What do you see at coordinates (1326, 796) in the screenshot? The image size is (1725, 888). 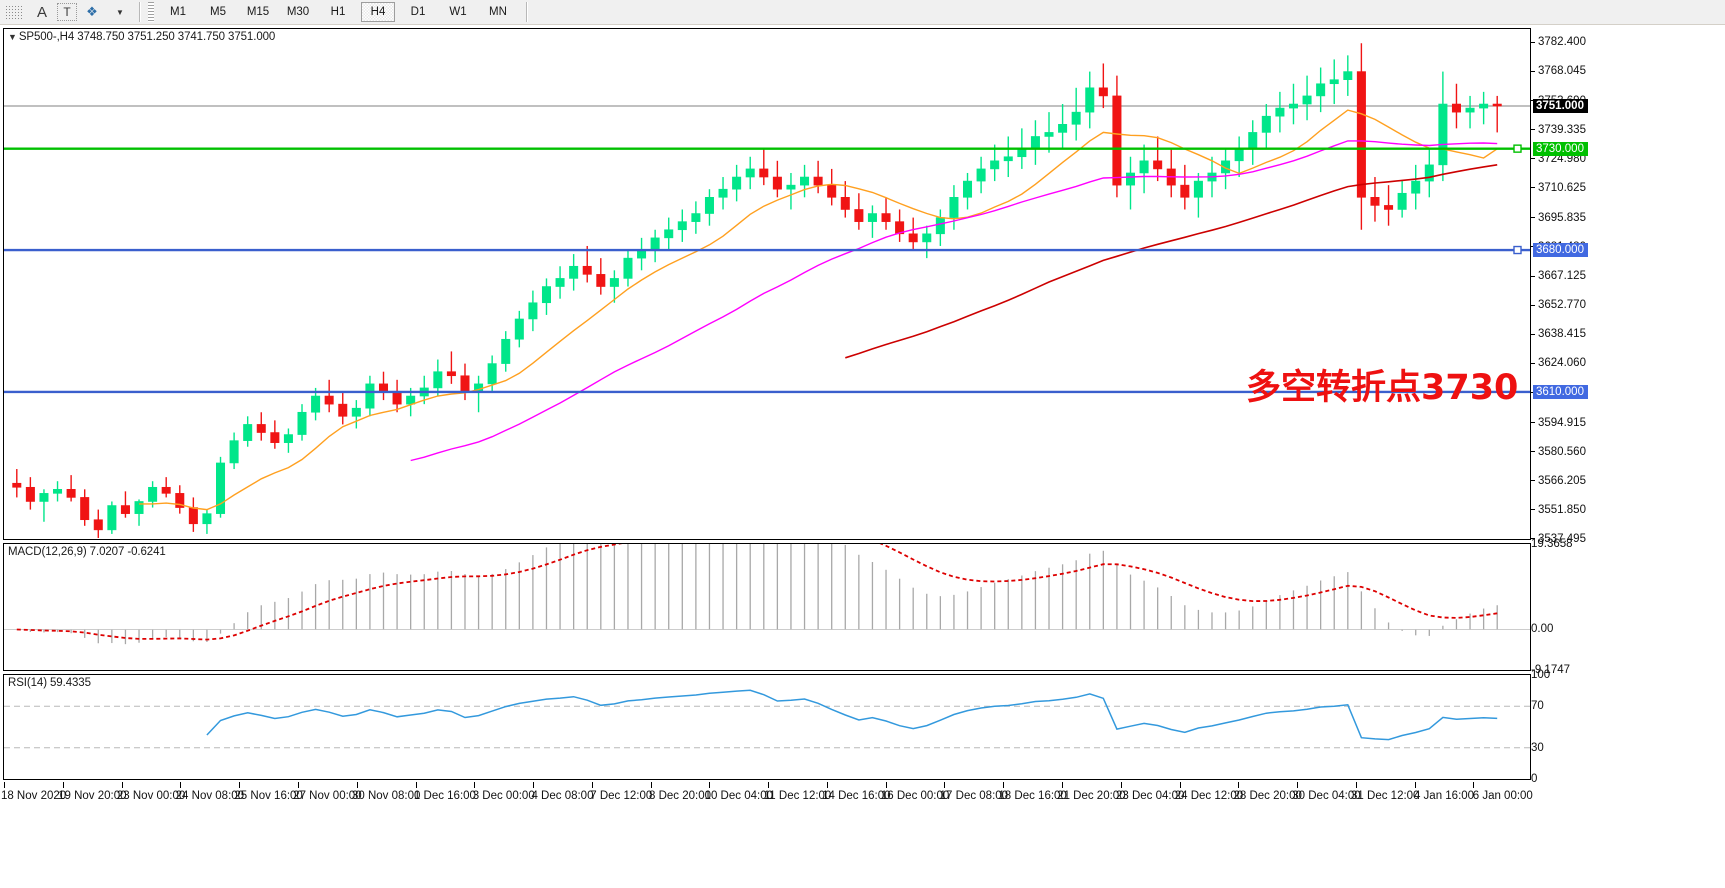 I see `time-axis-label: 30 Dec 04:00` at bounding box center [1326, 796].